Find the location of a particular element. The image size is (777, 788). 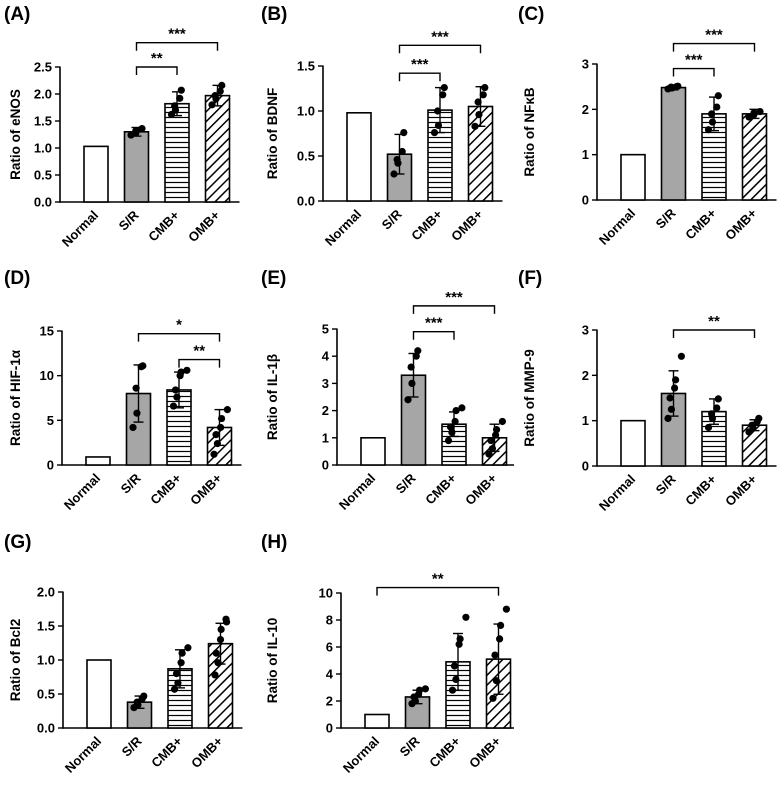

y-tick-label: 2.5 is located at coordinates (43, 67).